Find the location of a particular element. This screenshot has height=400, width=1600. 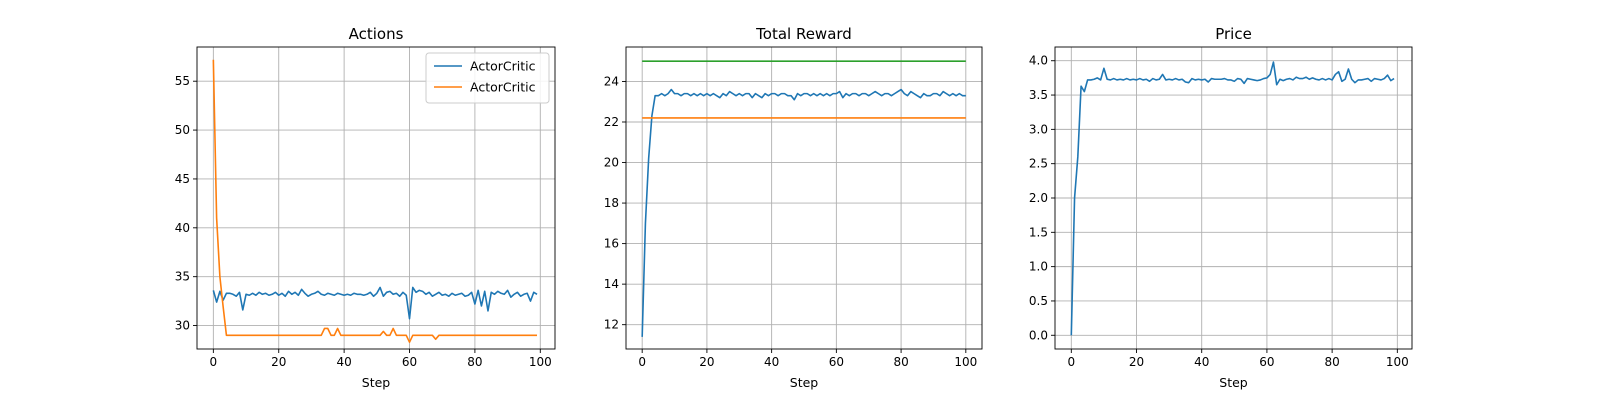

y-tick-label: 0.5 is located at coordinates (1038, 301).